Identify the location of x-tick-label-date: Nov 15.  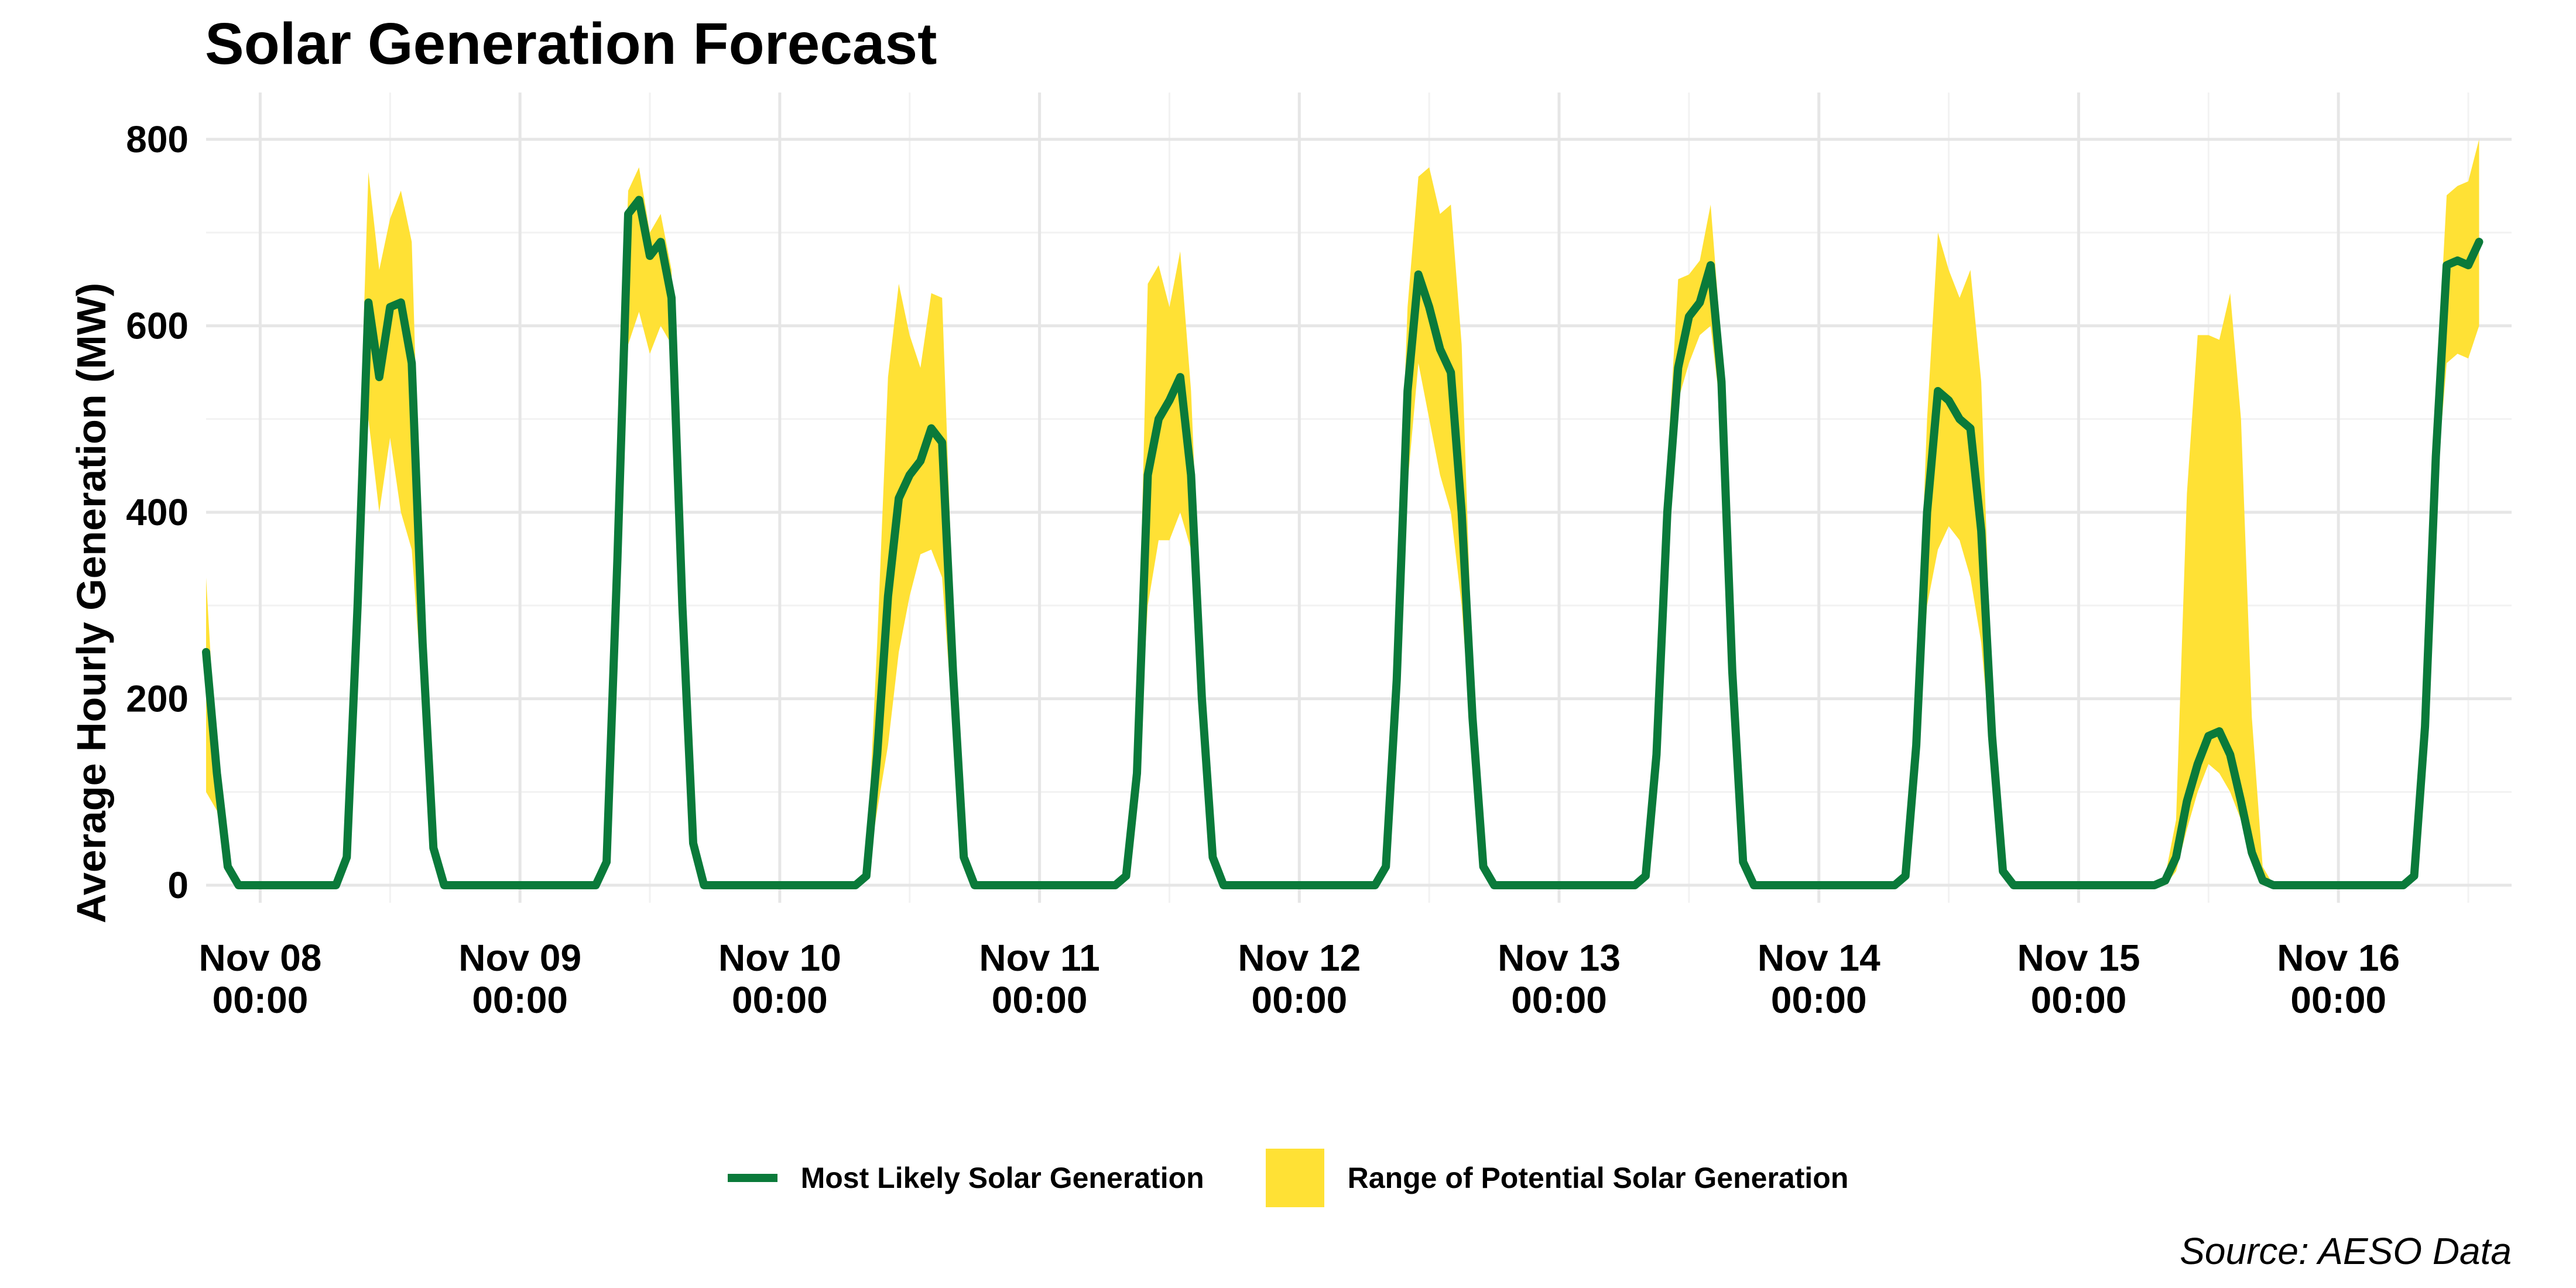
(2078, 958).